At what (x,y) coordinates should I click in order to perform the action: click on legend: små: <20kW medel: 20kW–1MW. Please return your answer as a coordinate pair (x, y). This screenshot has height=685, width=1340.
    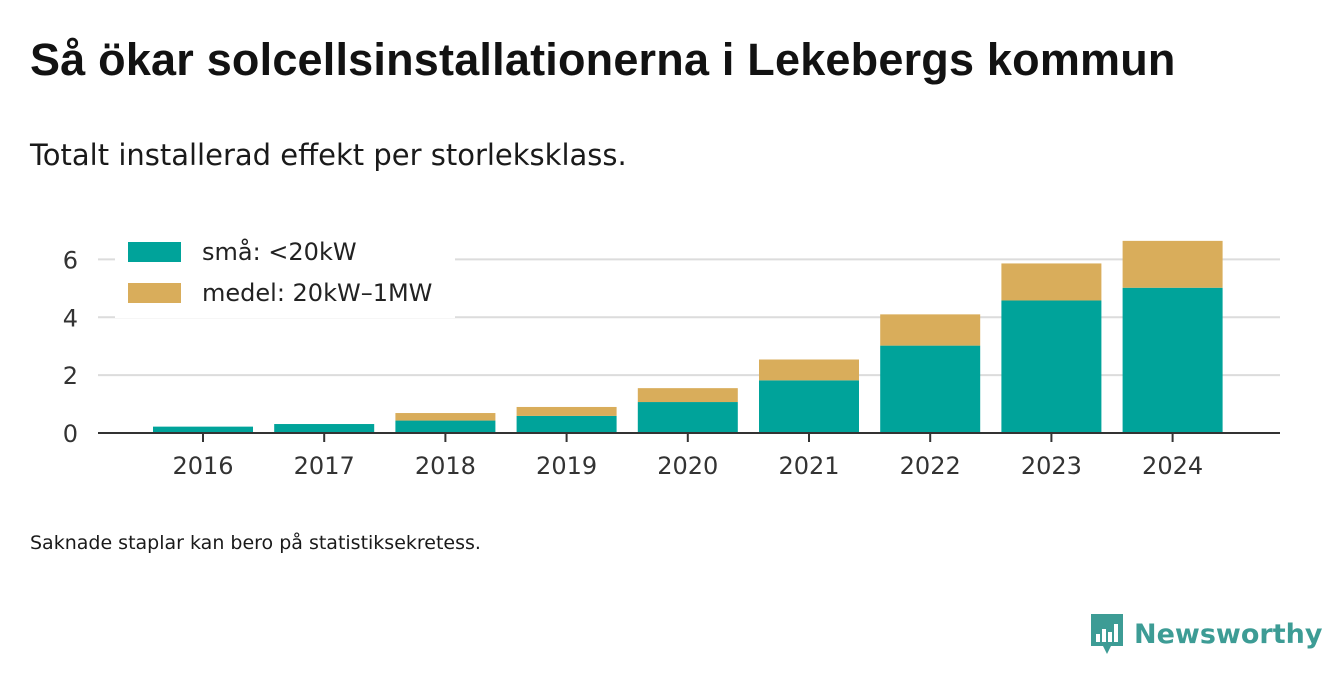
    Looking at the image, I should click on (285, 275).